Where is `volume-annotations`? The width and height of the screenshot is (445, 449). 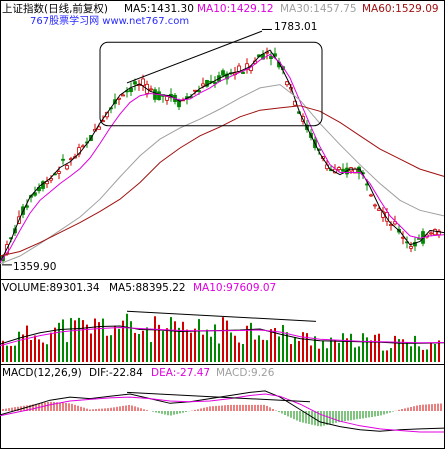 volume-annotations is located at coordinates (221, 316).